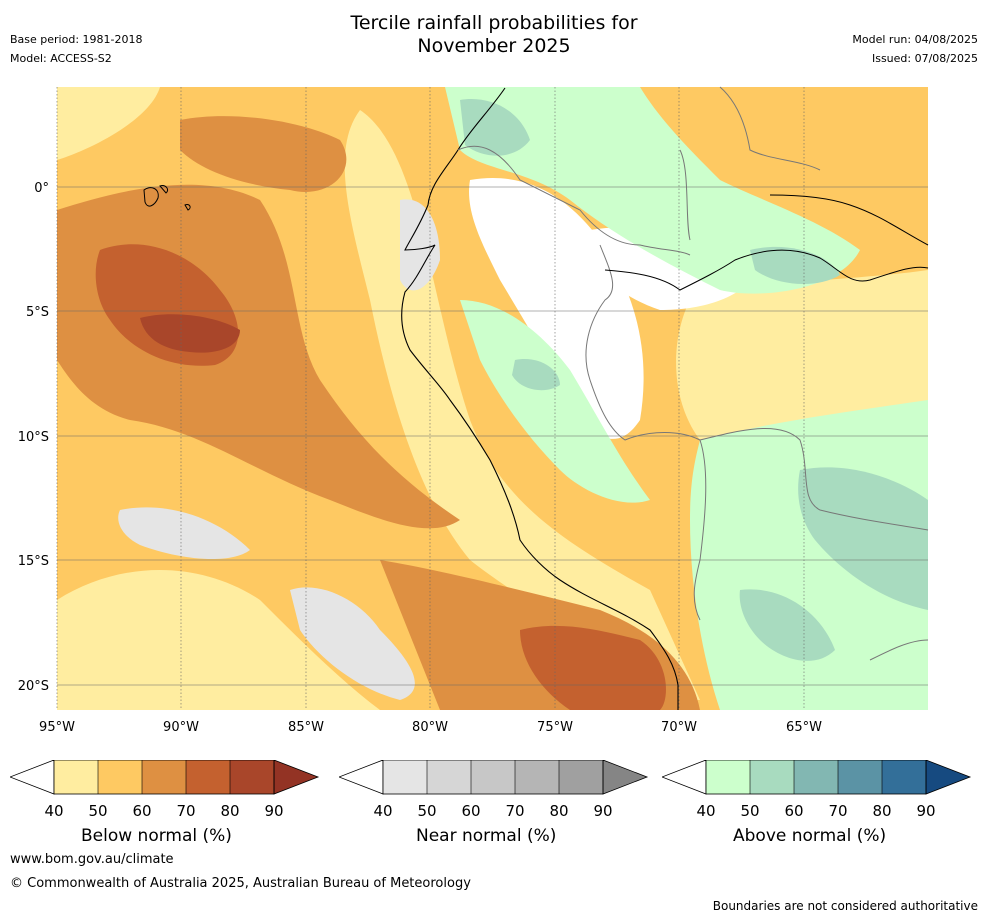 The image size is (988, 919). I want to click on title-line-2: November 2025, so click(494, 46).